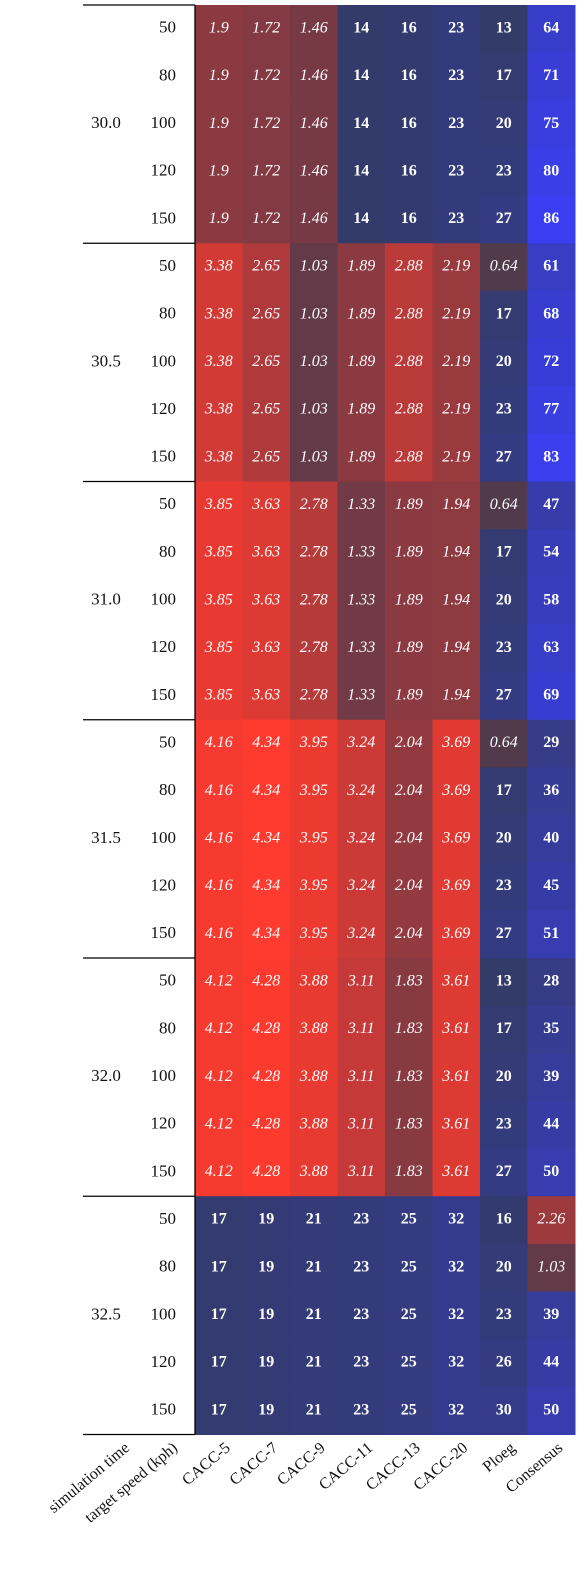 This screenshot has width=586, height=1595. I want to click on cell-value: 4.34, so click(266, 885).